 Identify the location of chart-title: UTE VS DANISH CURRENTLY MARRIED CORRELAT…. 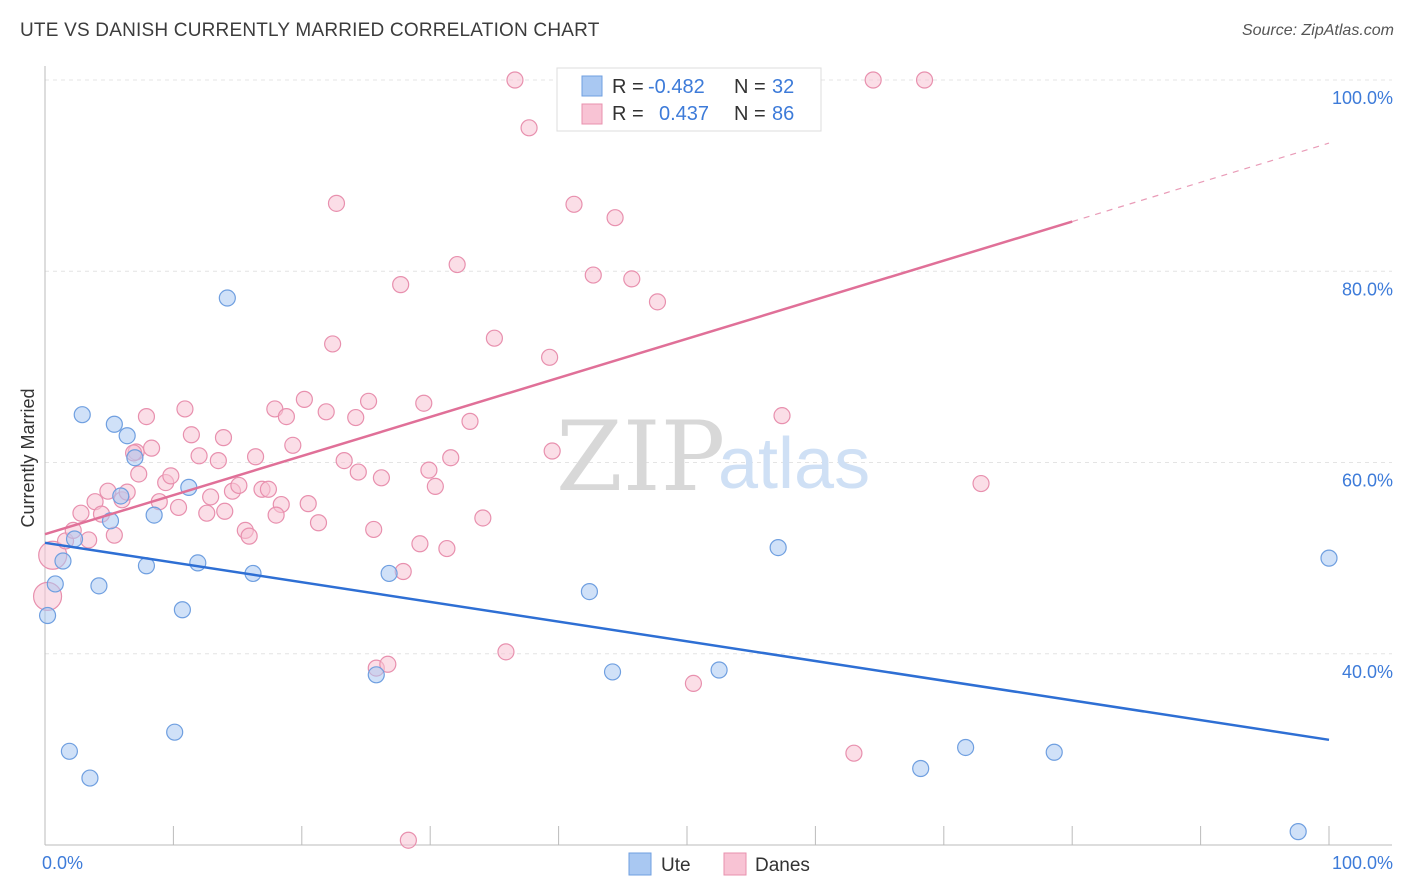
(310, 30).